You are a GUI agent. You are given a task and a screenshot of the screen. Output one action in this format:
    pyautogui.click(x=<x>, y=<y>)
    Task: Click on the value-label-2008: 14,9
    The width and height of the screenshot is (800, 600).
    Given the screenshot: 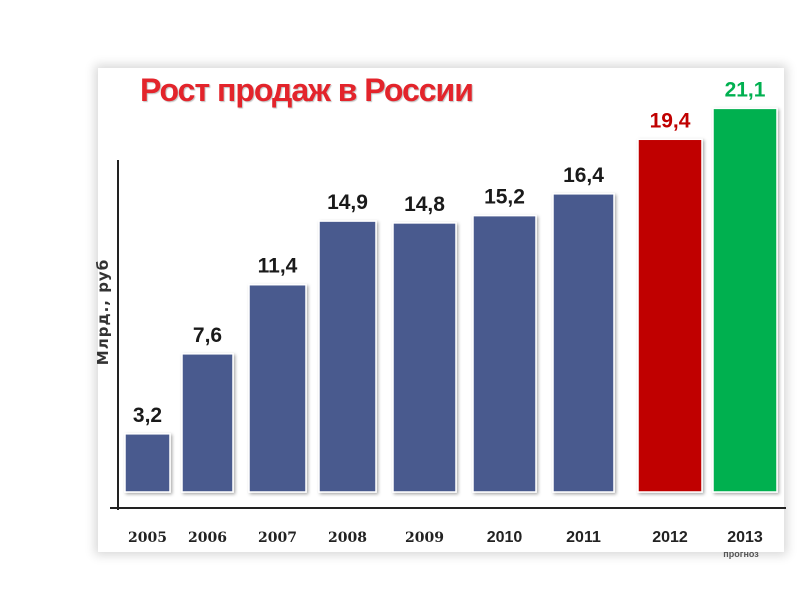 What is the action you would take?
    pyautogui.click(x=347, y=202)
    